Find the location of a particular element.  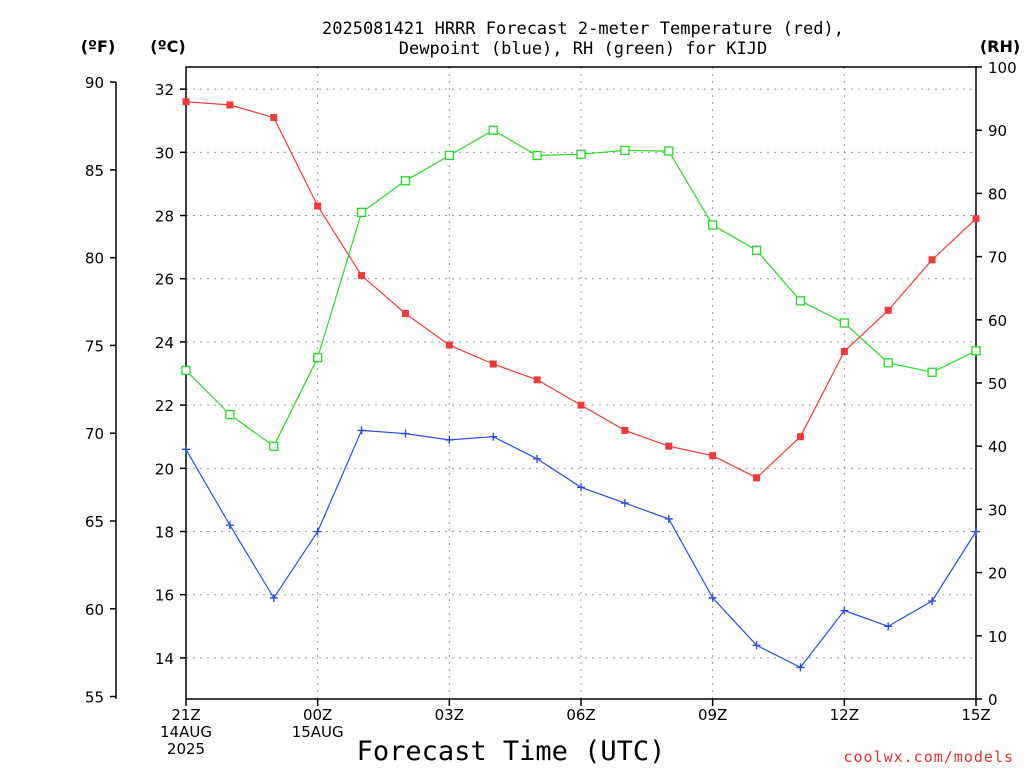

x-axis-label: Forecast Time (UTC) is located at coordinates (511, 751).